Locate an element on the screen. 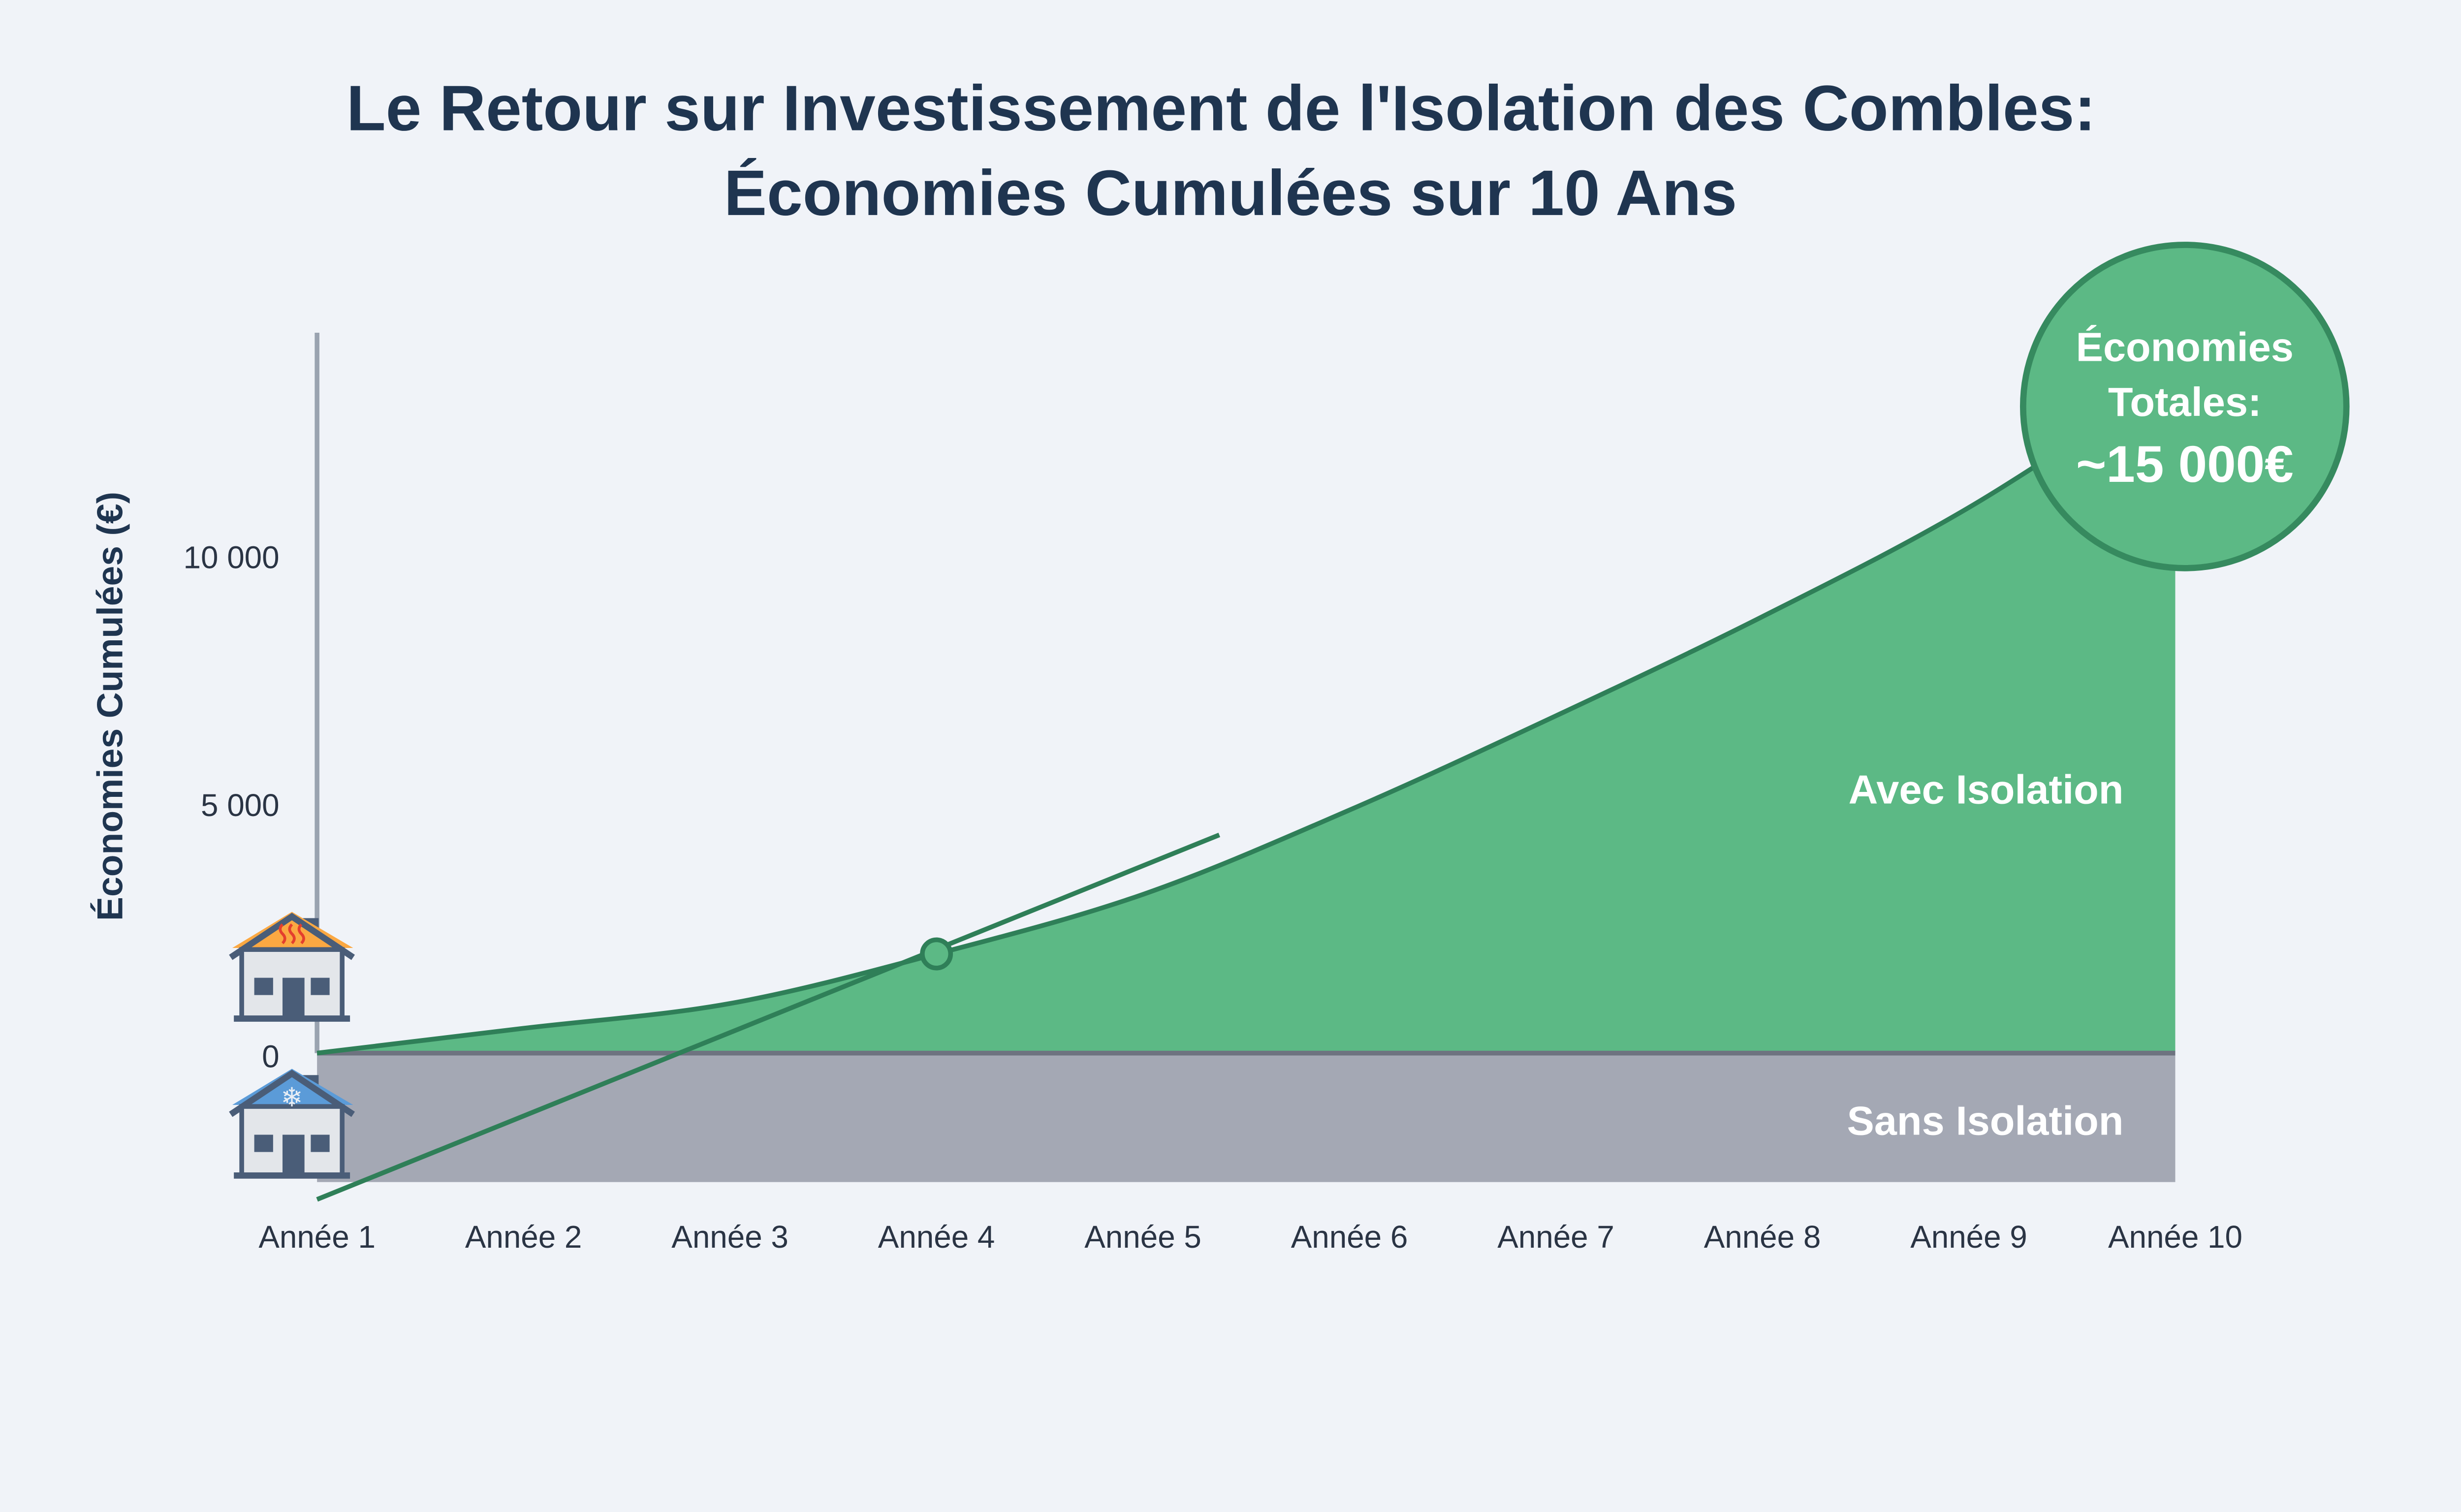  heat-waves-icon is located at coordinates (292, 934).